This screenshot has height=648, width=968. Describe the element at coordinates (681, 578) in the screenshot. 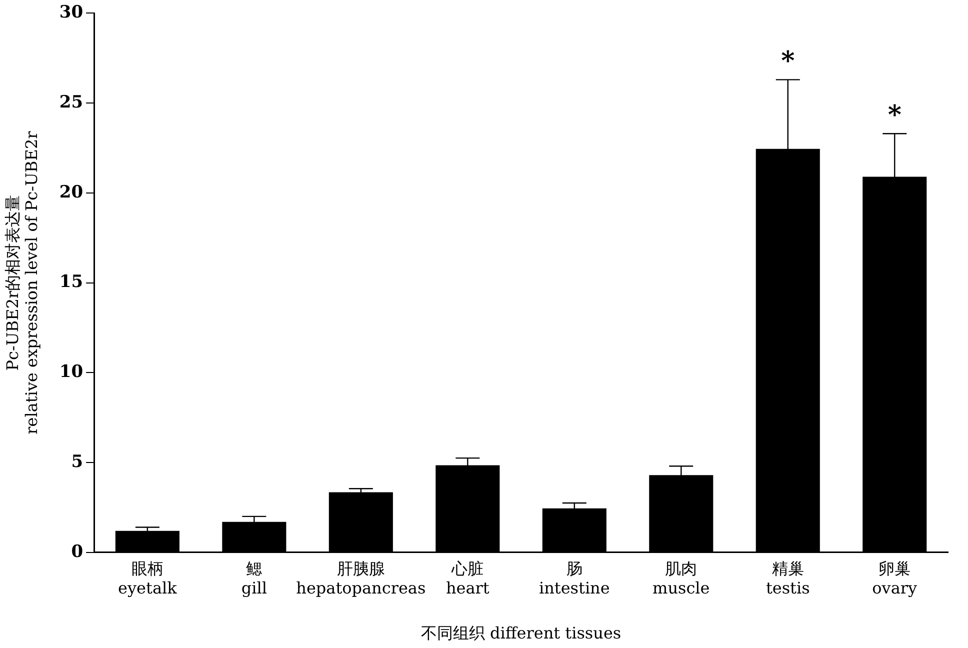

I see `x-tick-label: 肌肉 muscle` at that location.